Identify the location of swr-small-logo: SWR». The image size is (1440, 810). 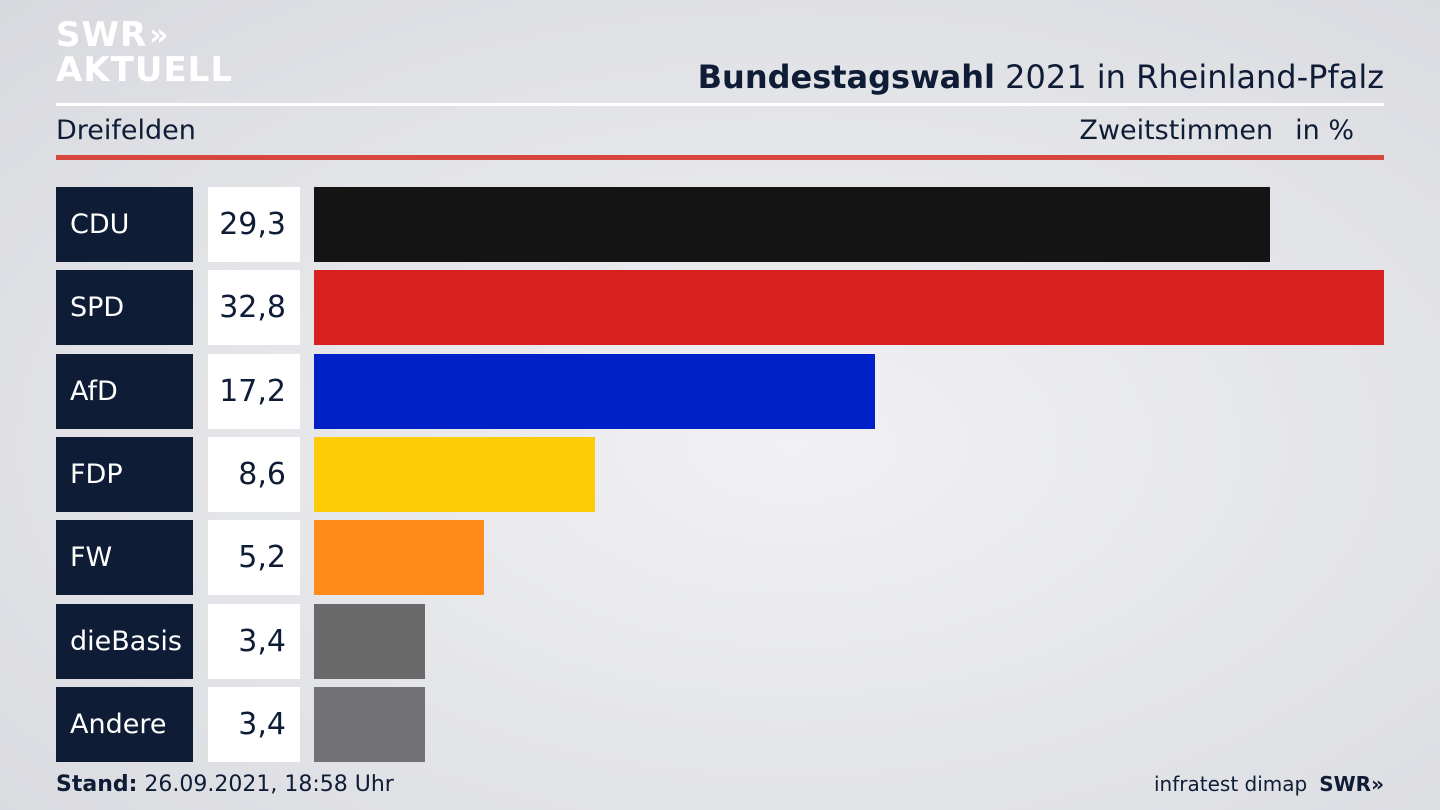
(1351, 784).